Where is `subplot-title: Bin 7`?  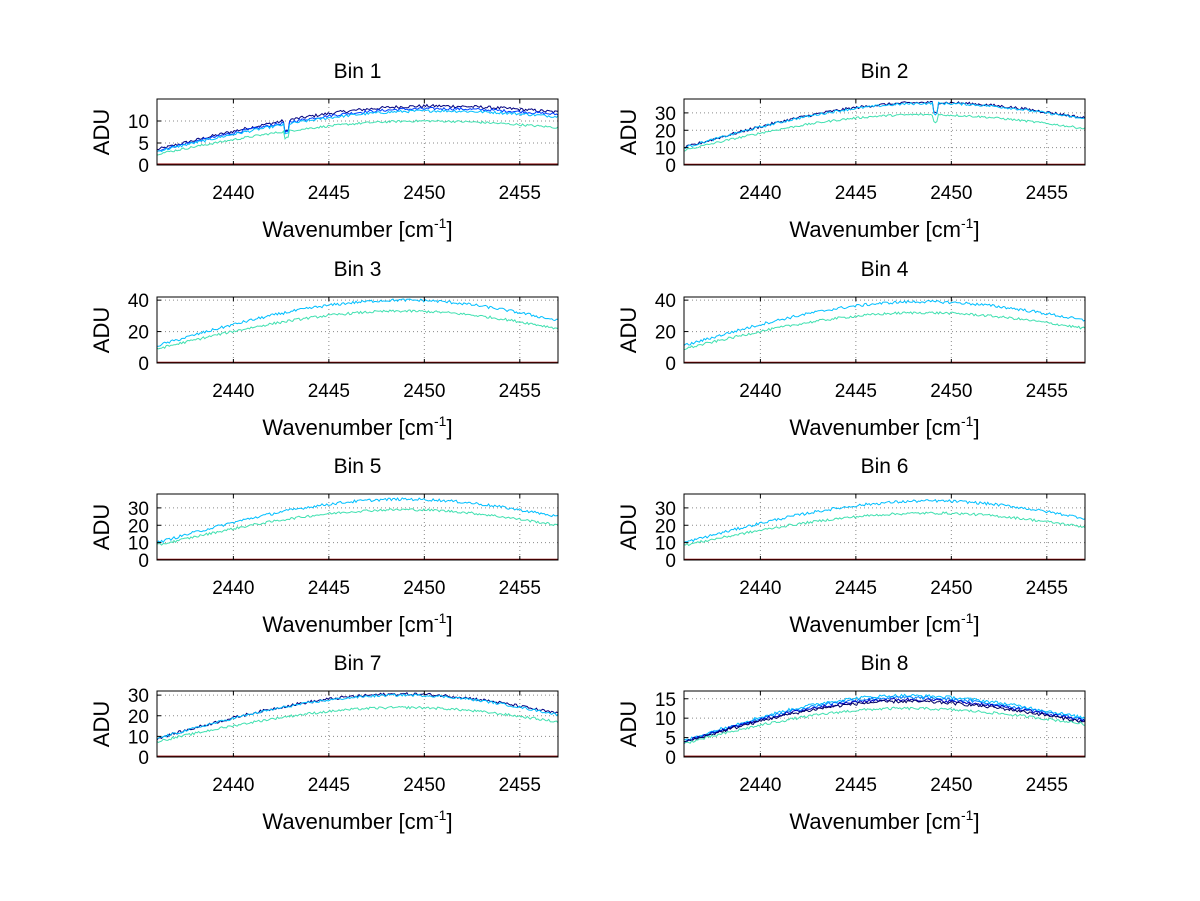 subplot-title: Bin 7 is located at coordinates (358, 663).